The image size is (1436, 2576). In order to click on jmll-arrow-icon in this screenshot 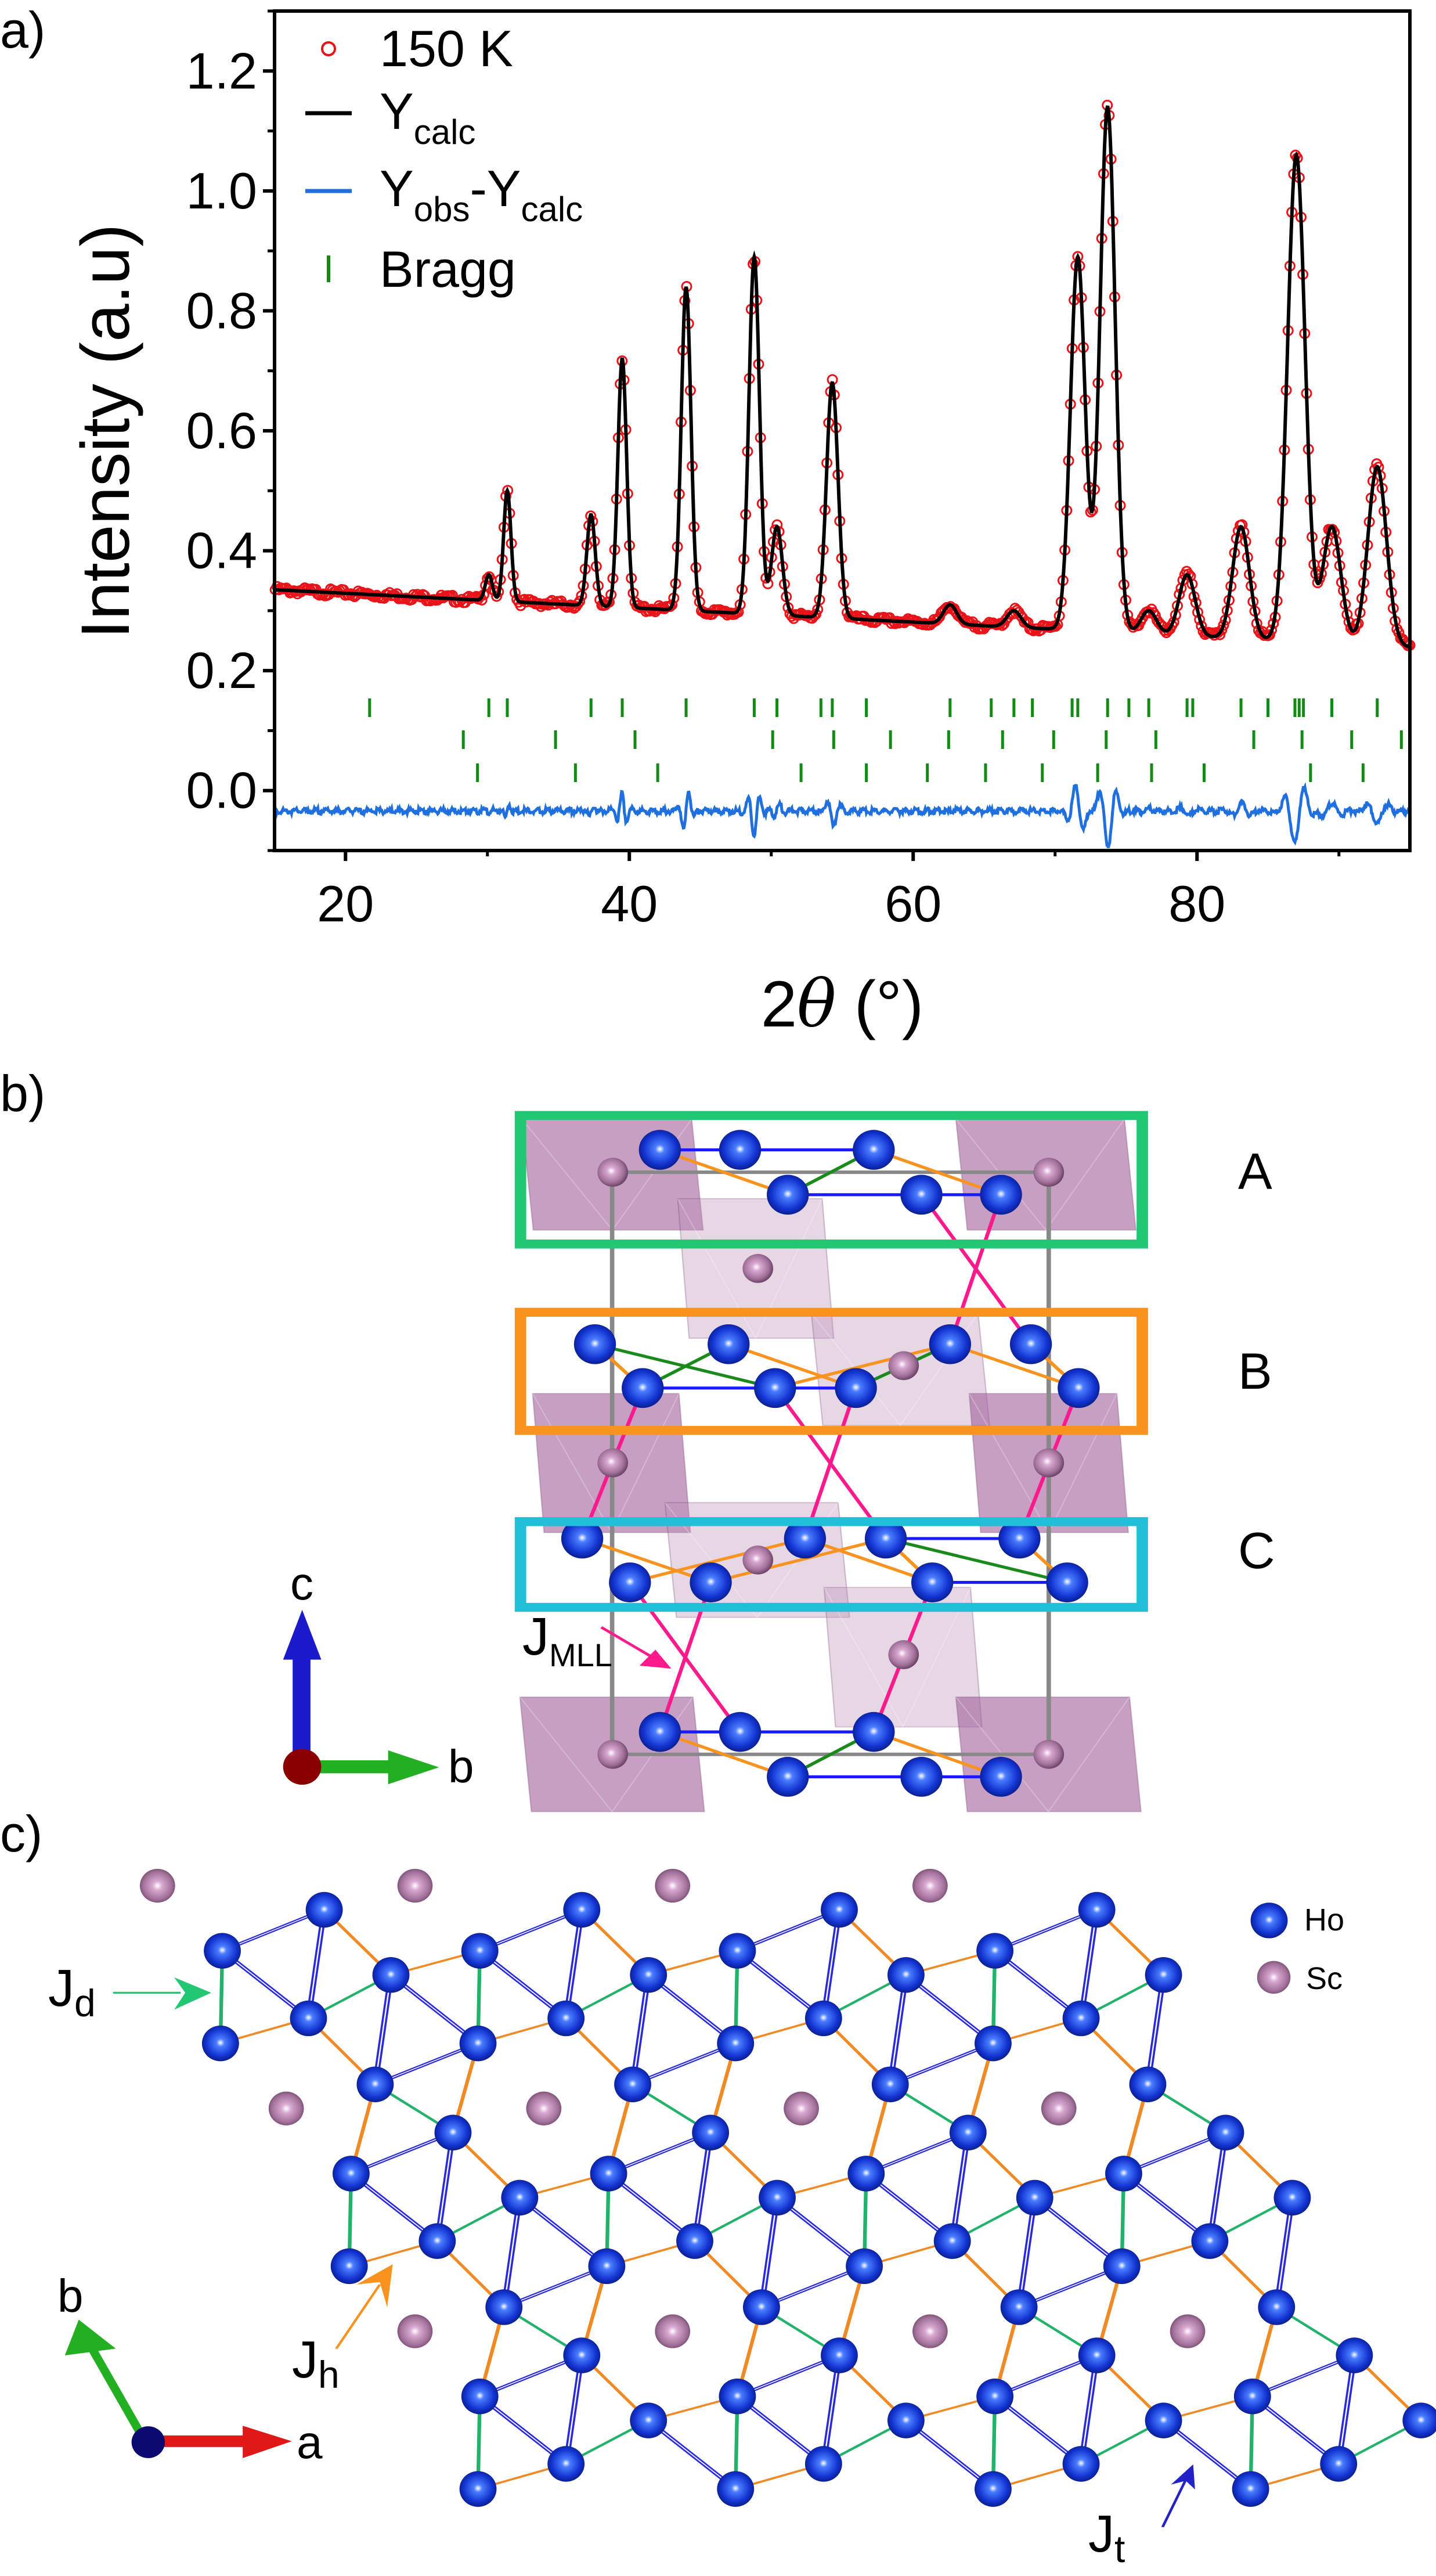, I will do `click(656, 1659)`.